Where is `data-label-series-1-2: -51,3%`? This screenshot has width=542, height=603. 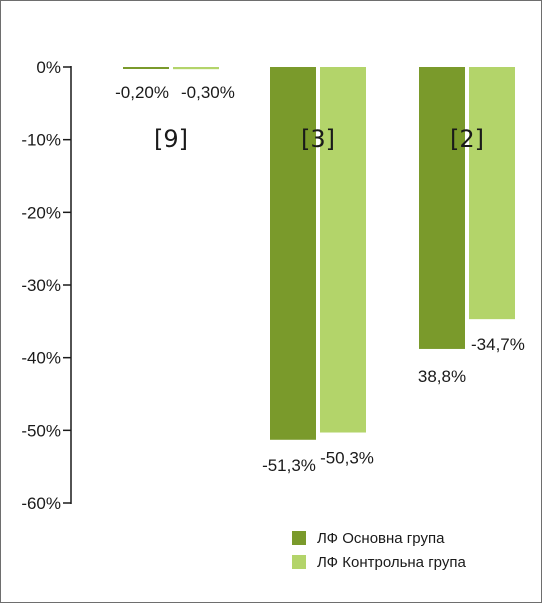
data-label-series-1-2: -51,3% is located at coordinates (289, 465).